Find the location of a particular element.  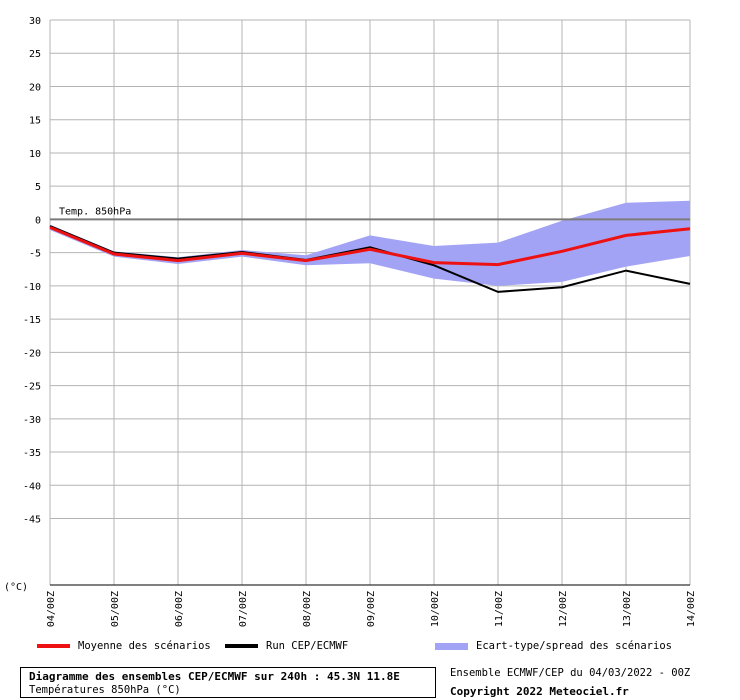

series-label-on-plot: Temp. 850hPa is located at coordinates (95, 211).